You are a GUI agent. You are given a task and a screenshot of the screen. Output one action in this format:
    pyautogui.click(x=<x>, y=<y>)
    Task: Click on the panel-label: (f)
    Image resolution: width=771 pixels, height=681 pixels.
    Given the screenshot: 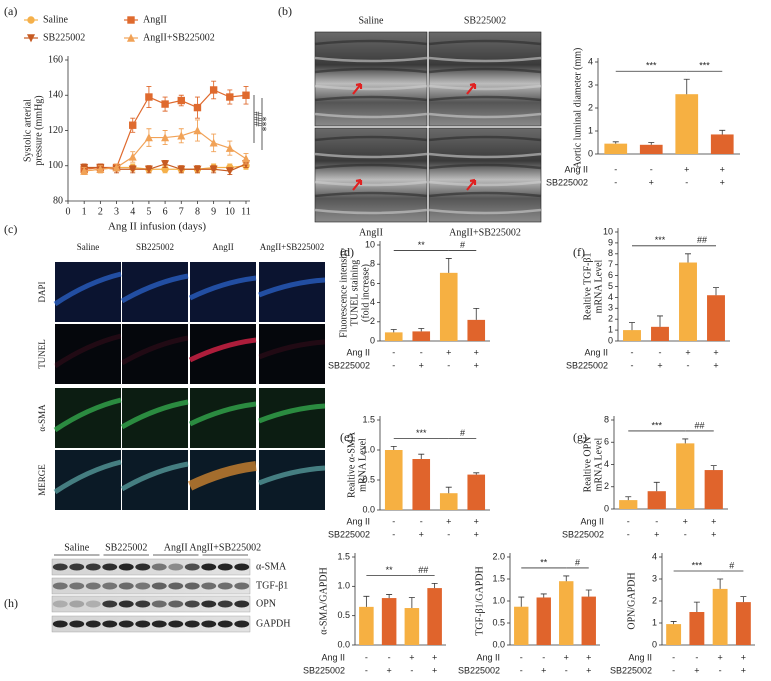 What is the action you would take?
    pyautogui.click(x=579, y=252)
    